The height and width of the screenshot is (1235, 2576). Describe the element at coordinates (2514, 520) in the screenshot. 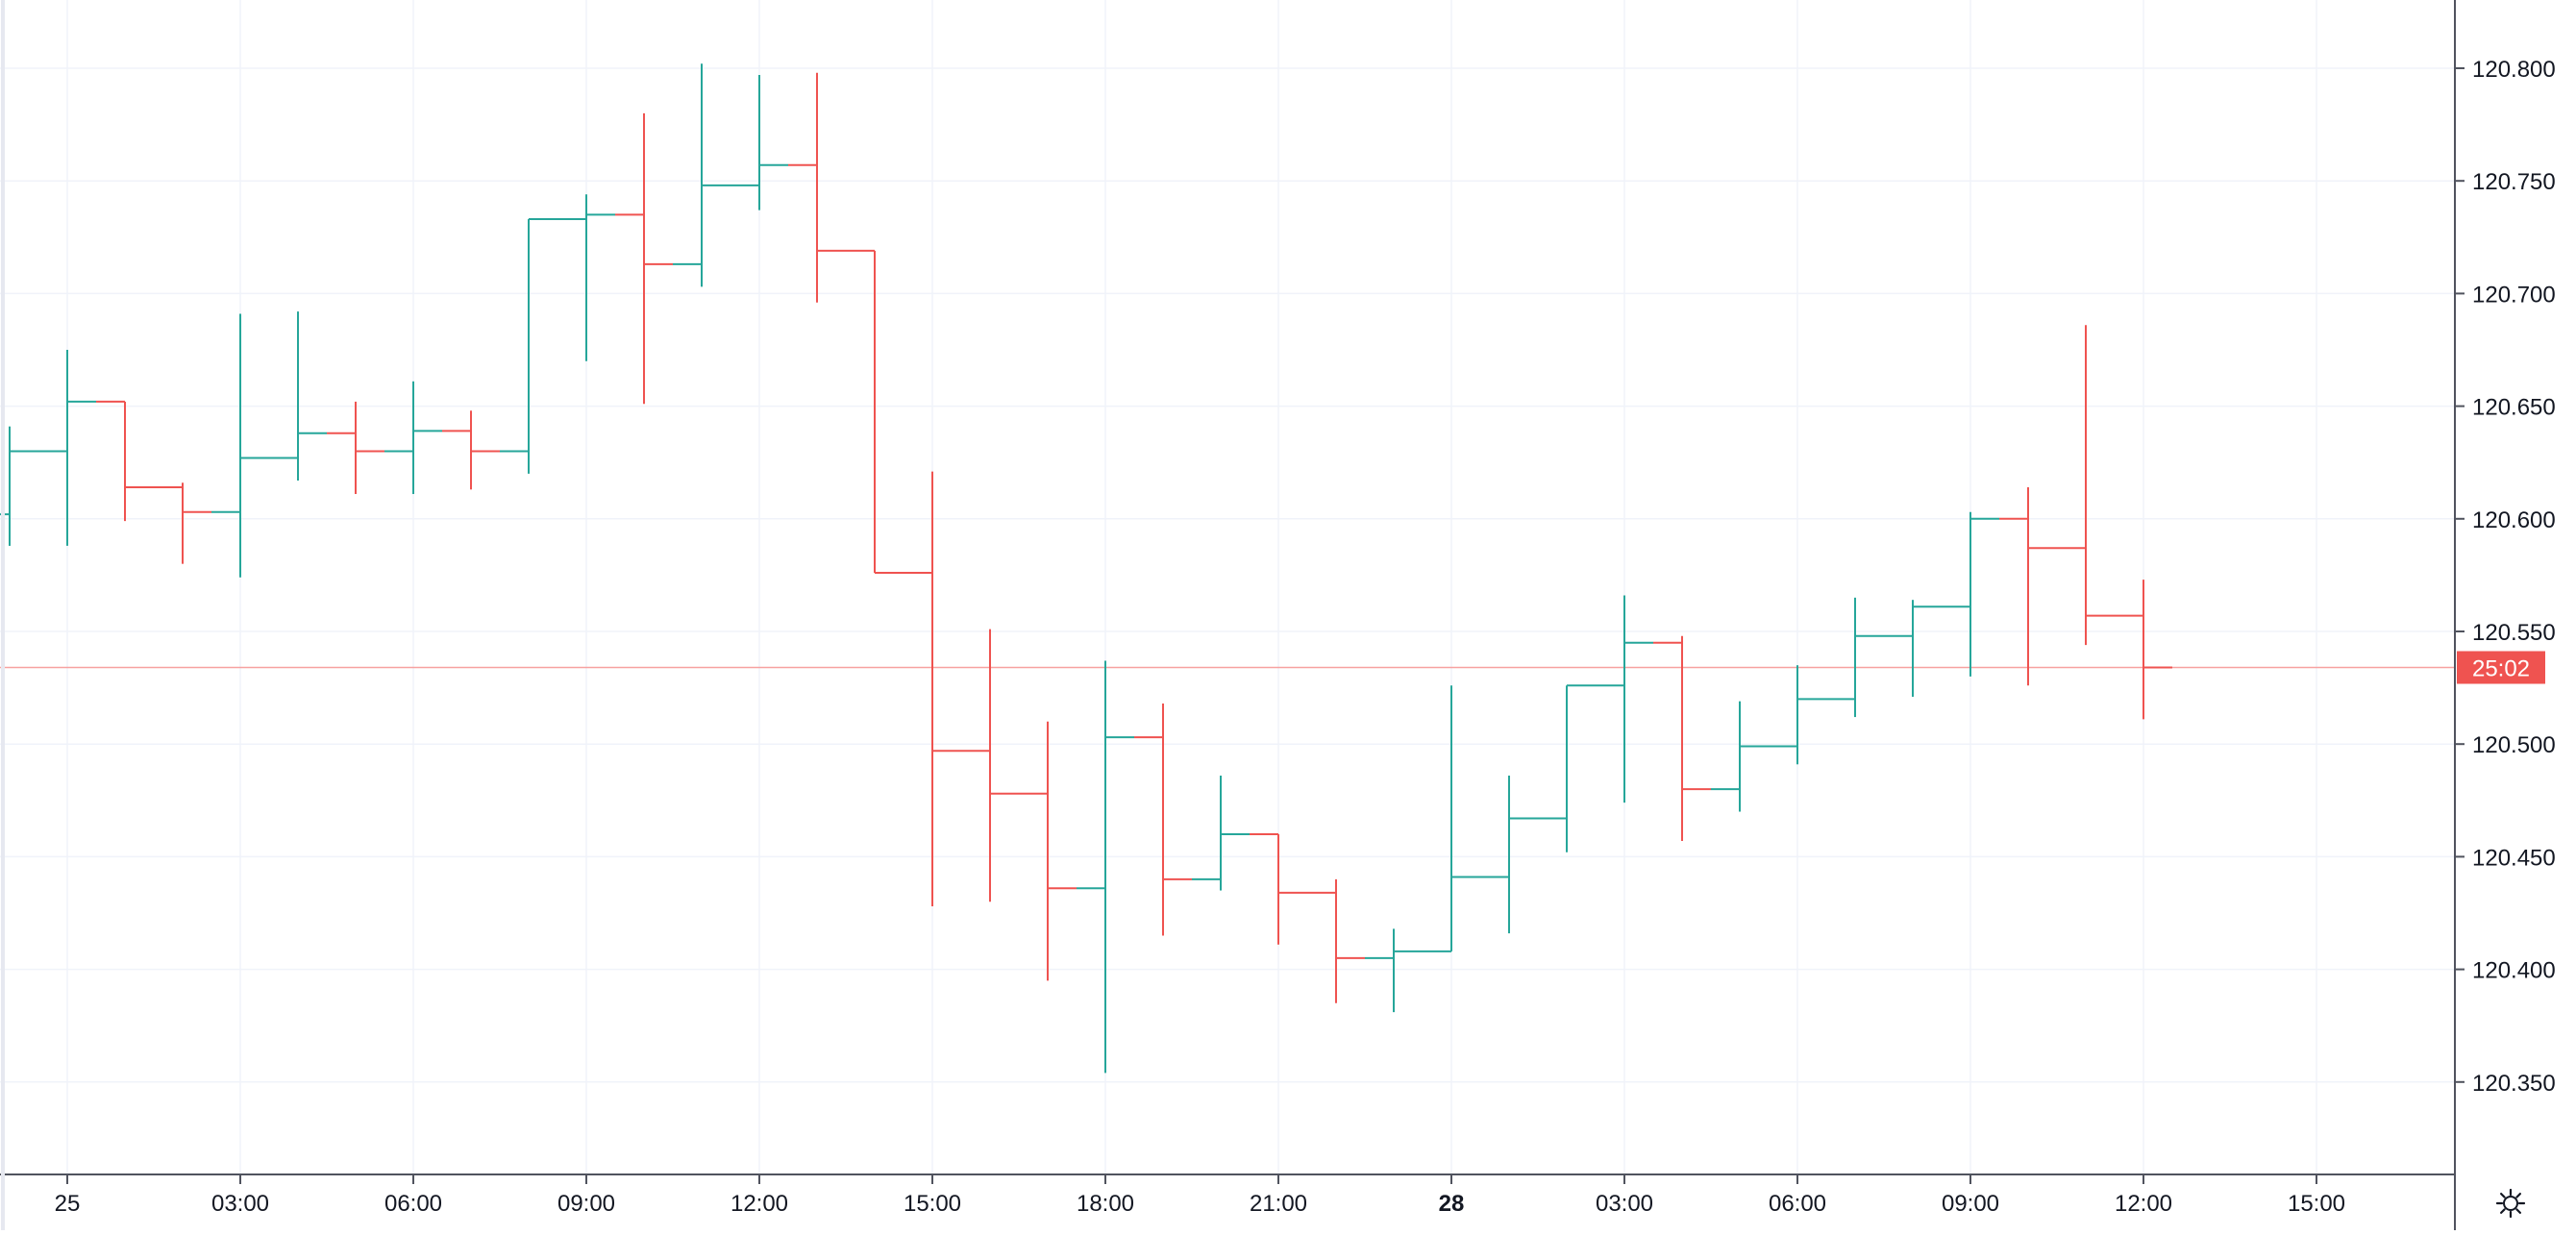

I see `price-tick-label: 120.600` at that location.